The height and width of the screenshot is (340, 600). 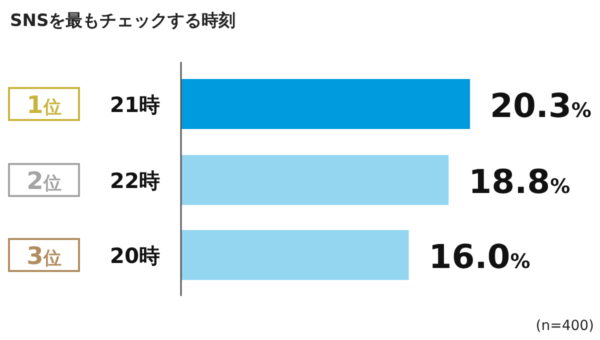 What do you see at coordinates (519, 181) in the screenshot?
I see `data-label: 18.8%` at bounding box center [519, 181].